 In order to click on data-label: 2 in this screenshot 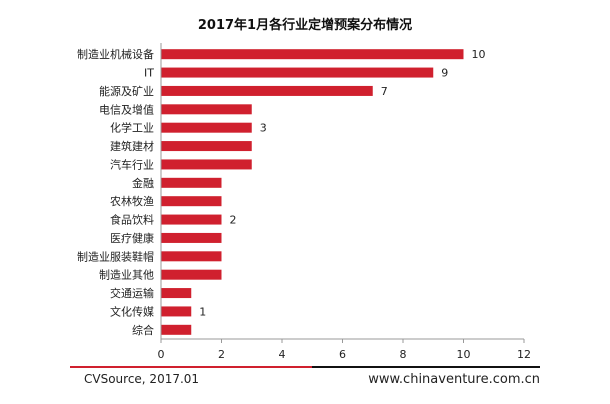, I will do `click(233, 220)`.